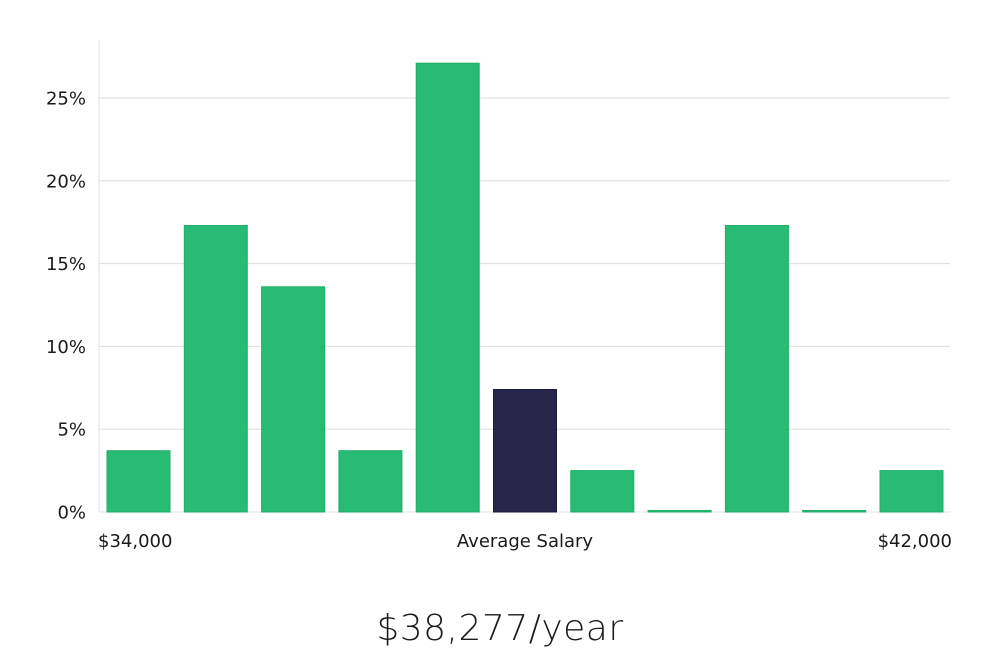 The height and width of the screenshot is (660, 1000). What do you see at coordinates (71, 513) in the screenshot?
I see `y-tick-label: 0%` at bounding box center [71, 513].